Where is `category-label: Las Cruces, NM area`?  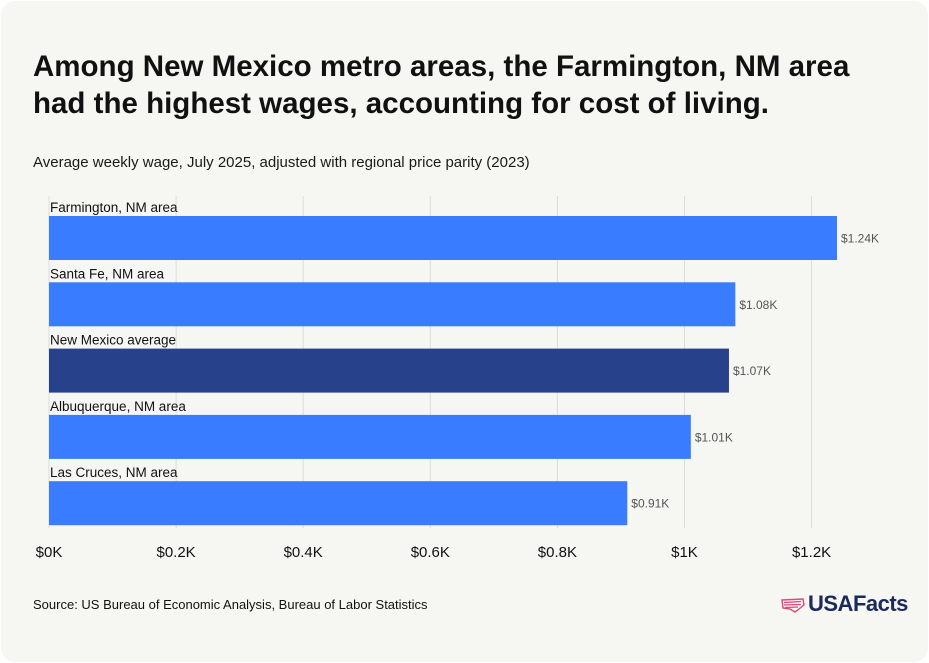 category-label: Las Cruces, NM area is located at coordinates (114, 472).